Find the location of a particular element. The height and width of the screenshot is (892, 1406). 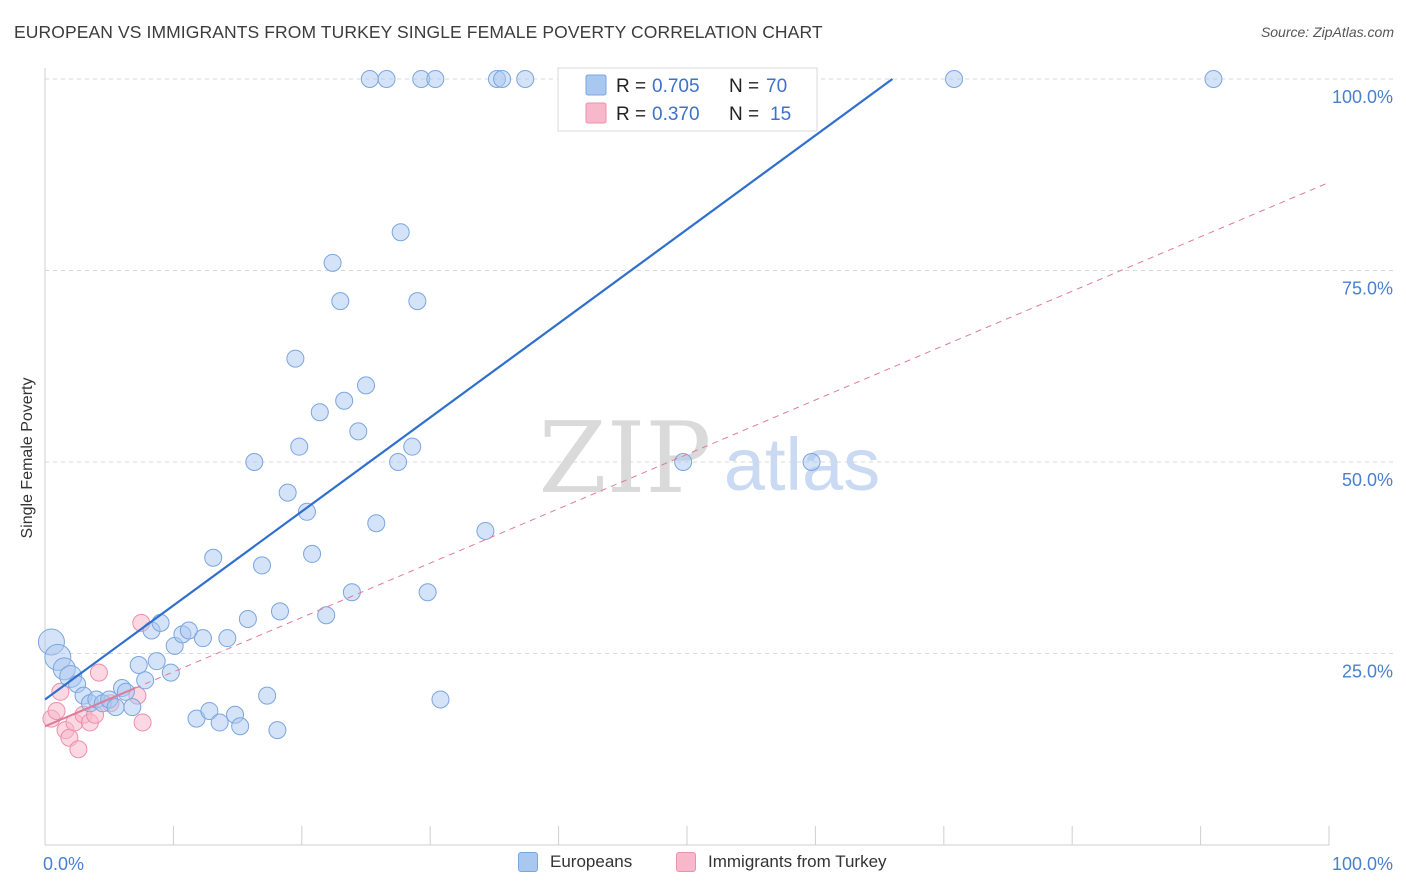

bottom-legend-turkey-label: Immigrants from Turkey is located at coordinates (797, 861).